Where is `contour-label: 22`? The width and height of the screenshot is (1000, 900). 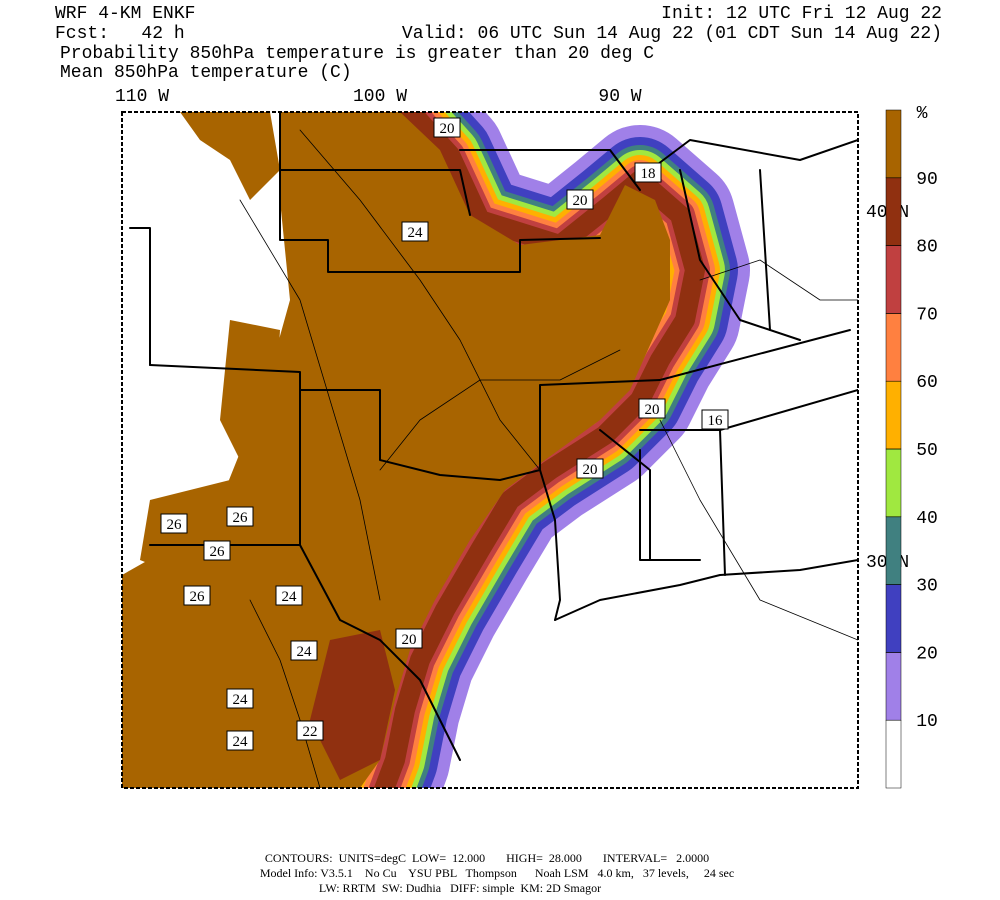
contour-label: 22 is located at coordinates (310, 732).